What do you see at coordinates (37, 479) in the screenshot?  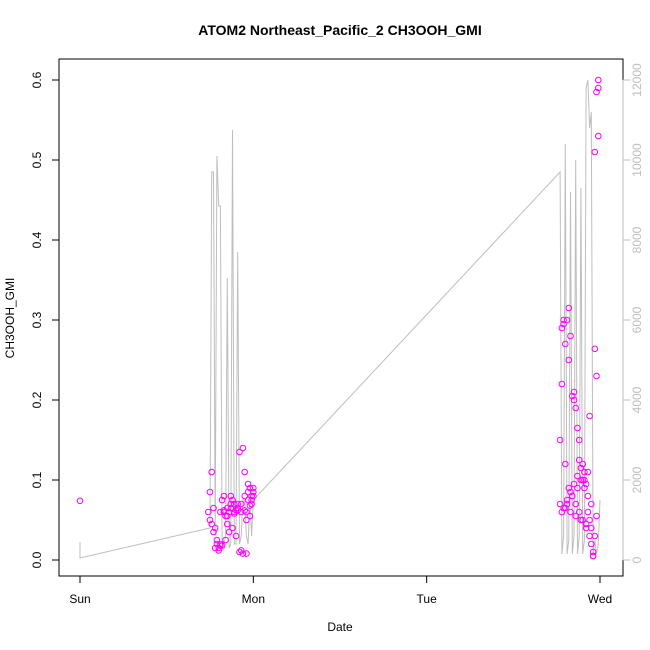 I see `y-tick-label: 0.1` at bounding box center [37, 479].